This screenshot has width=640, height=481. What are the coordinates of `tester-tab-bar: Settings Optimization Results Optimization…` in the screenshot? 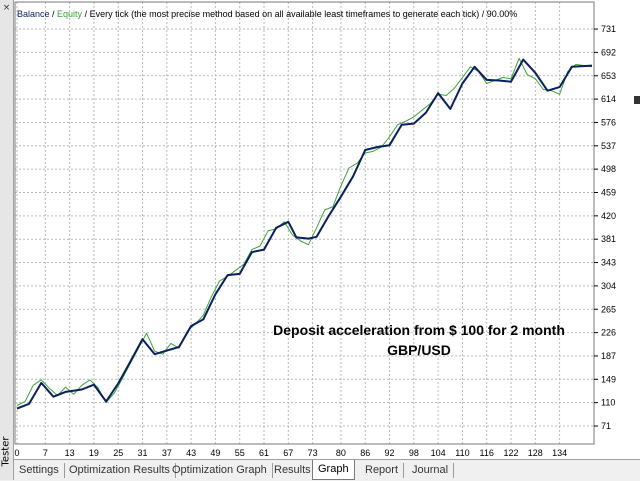 It's located at (327, 470).